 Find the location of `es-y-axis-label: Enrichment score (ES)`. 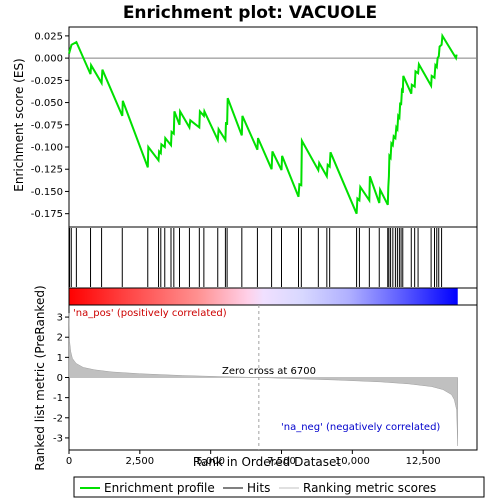

es-y-axis-label: Enrichment score (ES) is located at coordinates (19, 124).